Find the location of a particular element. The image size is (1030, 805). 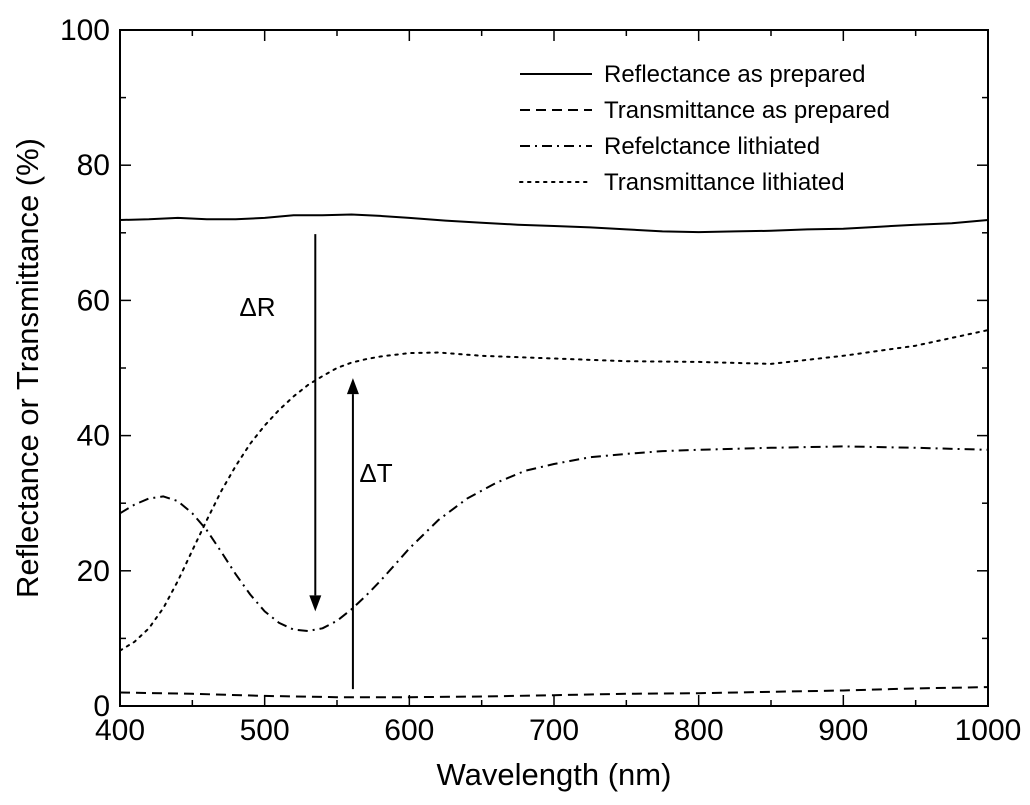

x-tick-label: 700 is located at coordinates (554, 730).